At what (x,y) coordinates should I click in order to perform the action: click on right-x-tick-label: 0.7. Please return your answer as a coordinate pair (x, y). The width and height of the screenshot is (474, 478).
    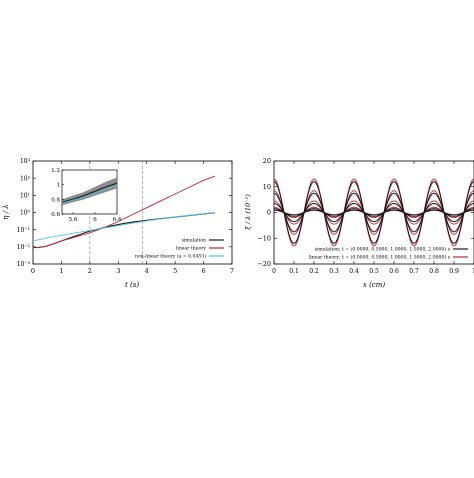
    Looking at the image, I should click on (414, 271).